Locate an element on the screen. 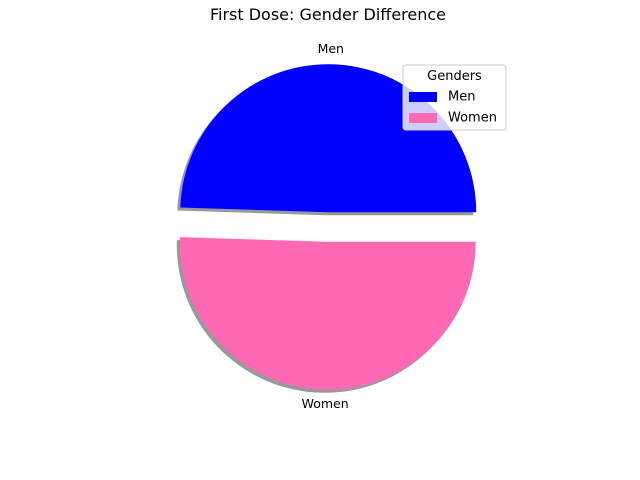 Image resolution: width=640 pixels, height=480 pixels. legend-entries: Men Women is located at coordinates (453, 108).